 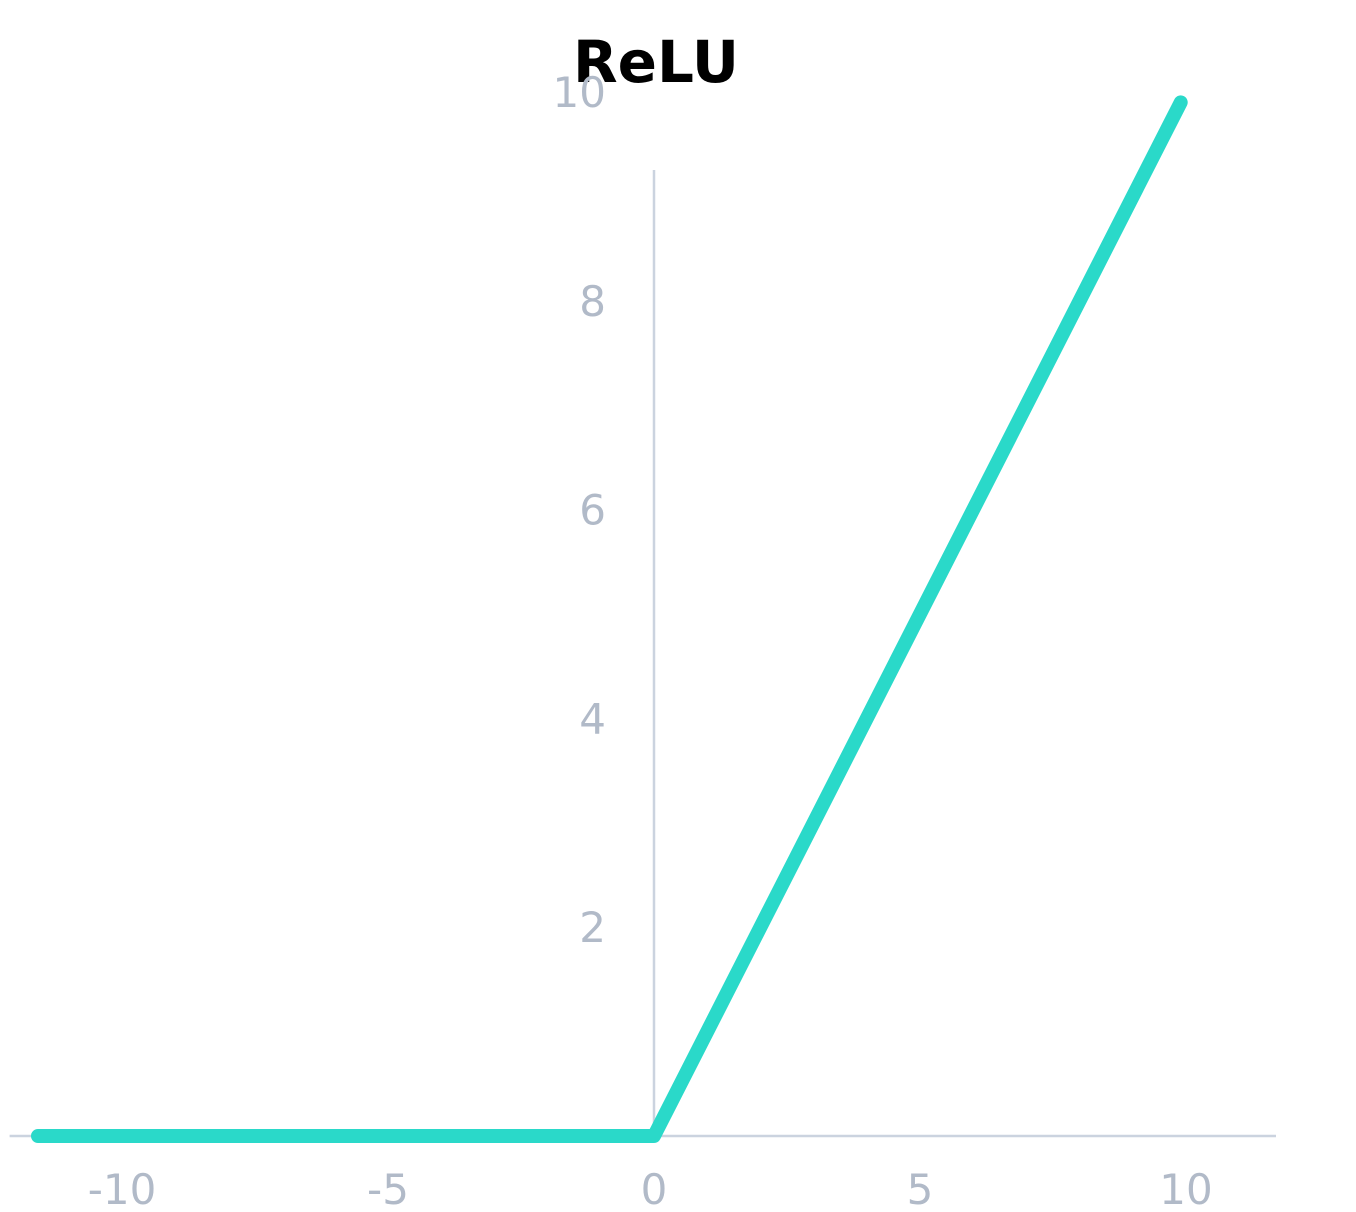 What do you see at coordinates (592, 301) in the screenshot?
I see `y-tick-label: 8` at bounding box center [592, 301].